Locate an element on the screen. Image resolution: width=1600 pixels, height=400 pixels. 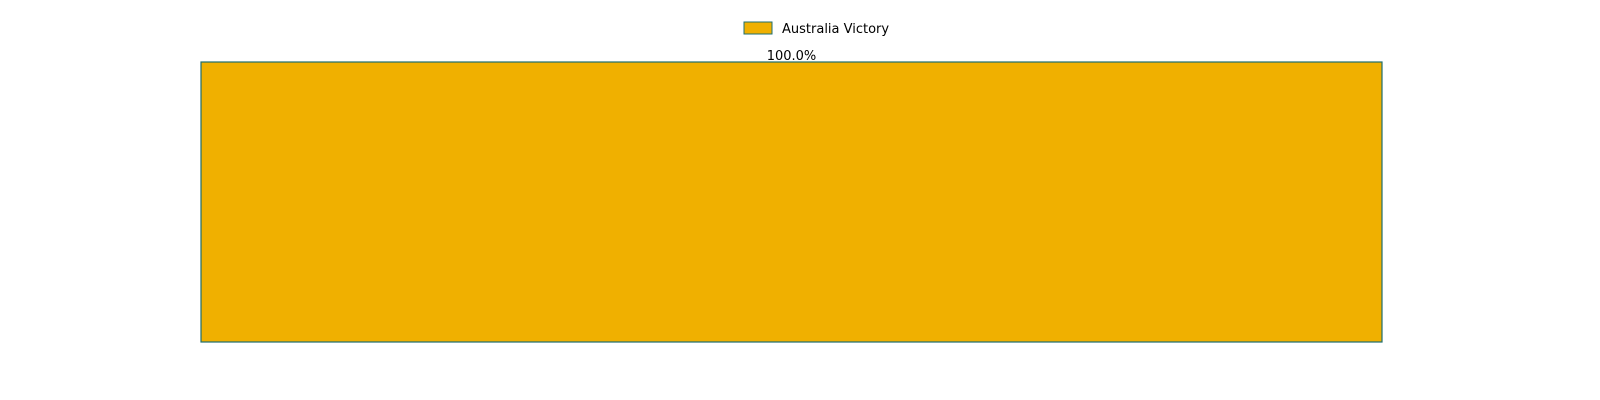
legend-label: Australia Victory is located at coordinates (835, 29).